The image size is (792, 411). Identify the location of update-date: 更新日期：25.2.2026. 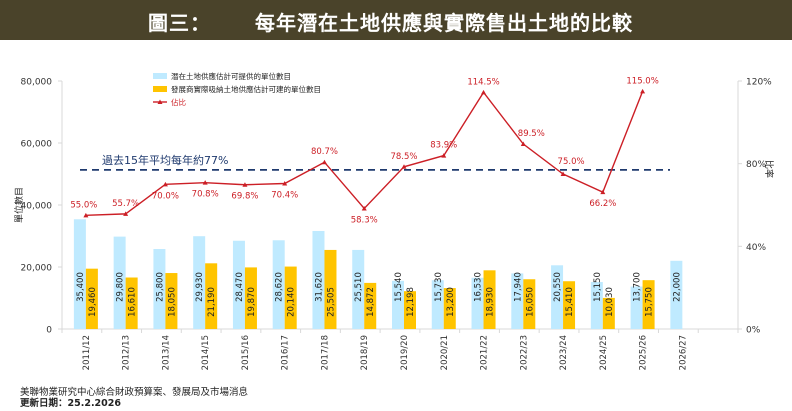
(70, 403).